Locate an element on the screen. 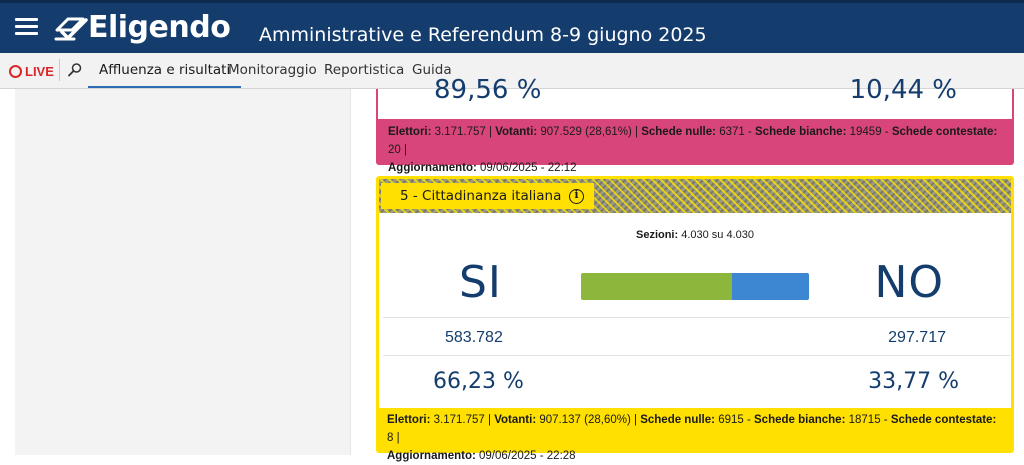 The width and height of the screenshot is (1024, 465). no-percentage: 33,77 % is located at coordinates (913, 381).